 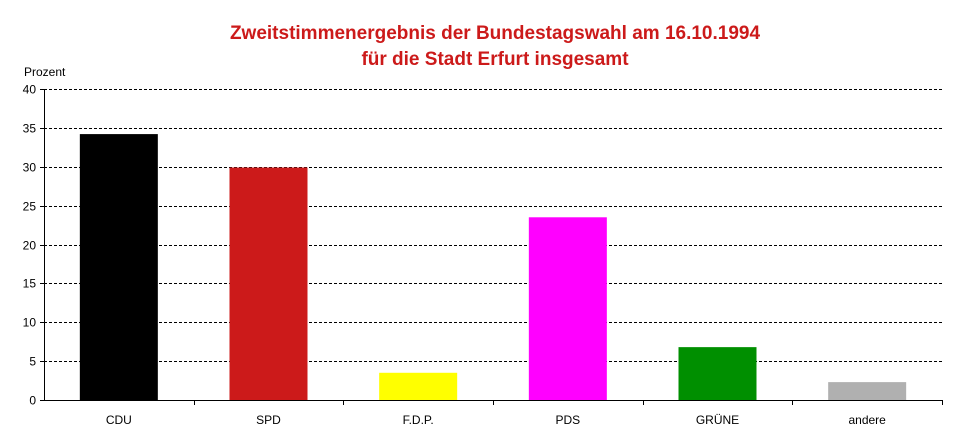 What do you see at coordinates (717, 420) in the screenshot?
I see `x-tick-label: GRÜNE` at bounding box center [717, 420].